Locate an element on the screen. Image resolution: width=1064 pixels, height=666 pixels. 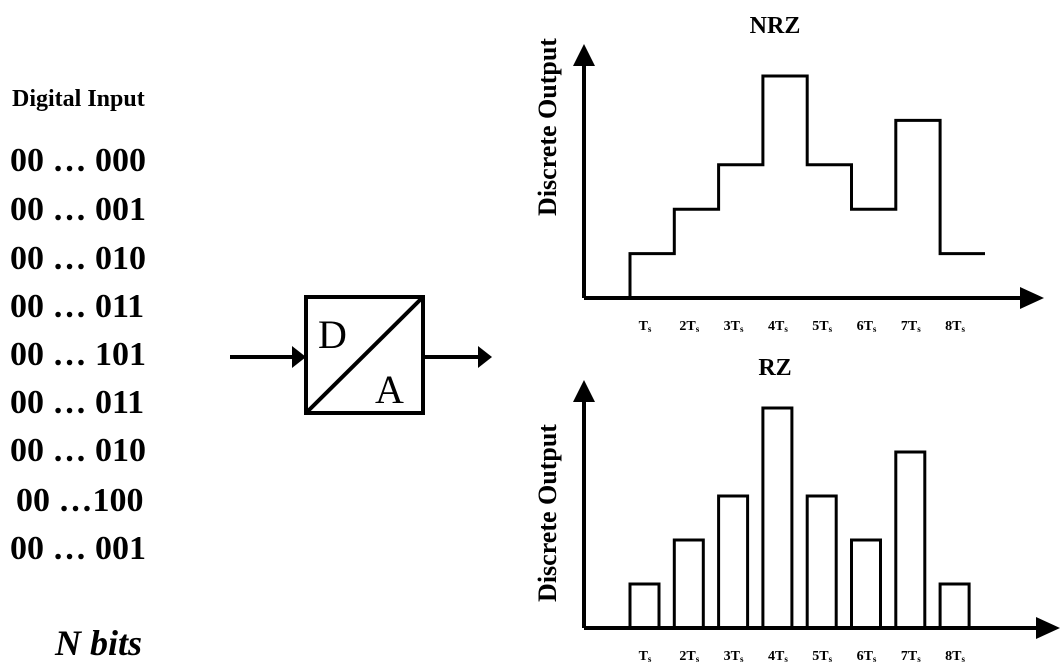
input-code-3: 00 … 010 is located at coordinates (78, 258).